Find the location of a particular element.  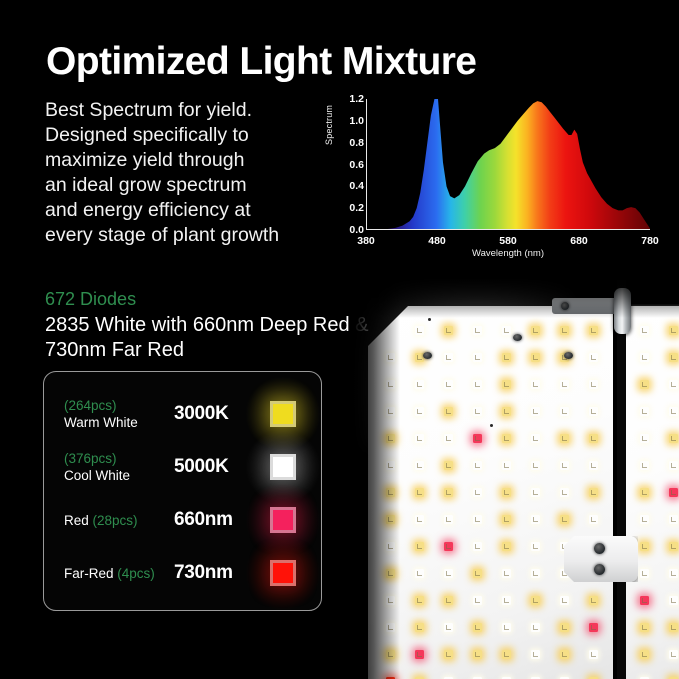

legend-row: (376pcs) Cool White 5000K is located at coordinates (183, 467).